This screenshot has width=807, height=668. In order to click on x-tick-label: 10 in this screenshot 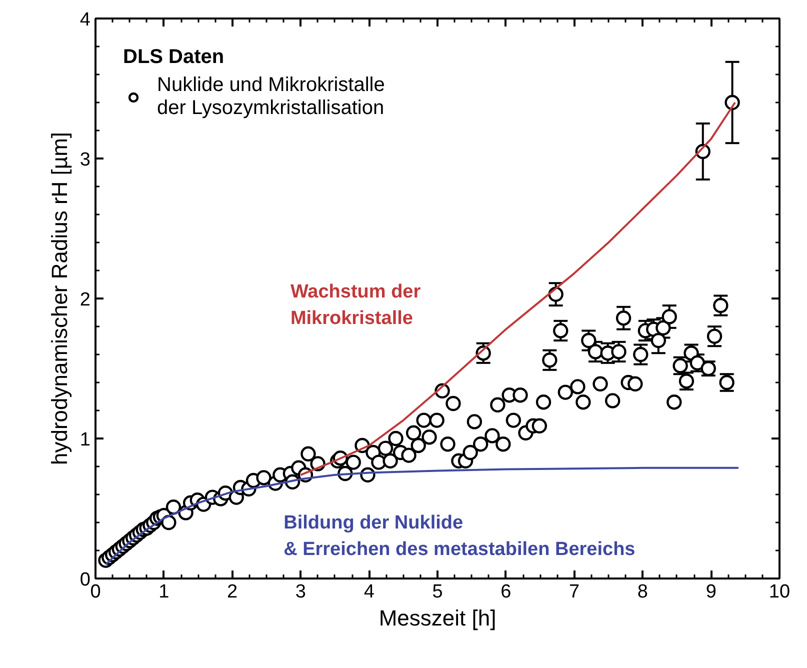, I will do `click(779, 592)`.